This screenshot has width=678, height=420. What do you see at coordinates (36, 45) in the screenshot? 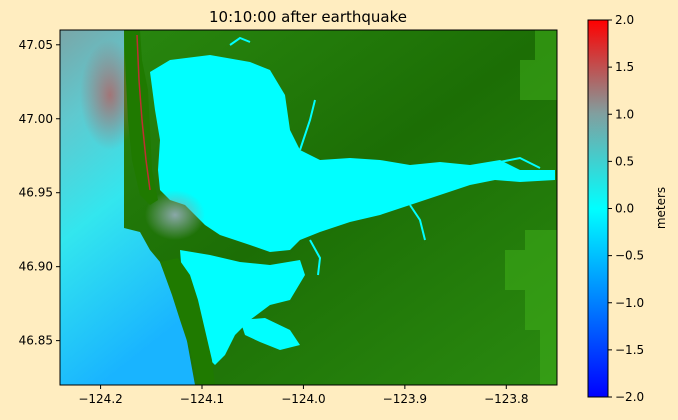
I see `y-tick-label: 47.05` at bounding box center [36, 45].